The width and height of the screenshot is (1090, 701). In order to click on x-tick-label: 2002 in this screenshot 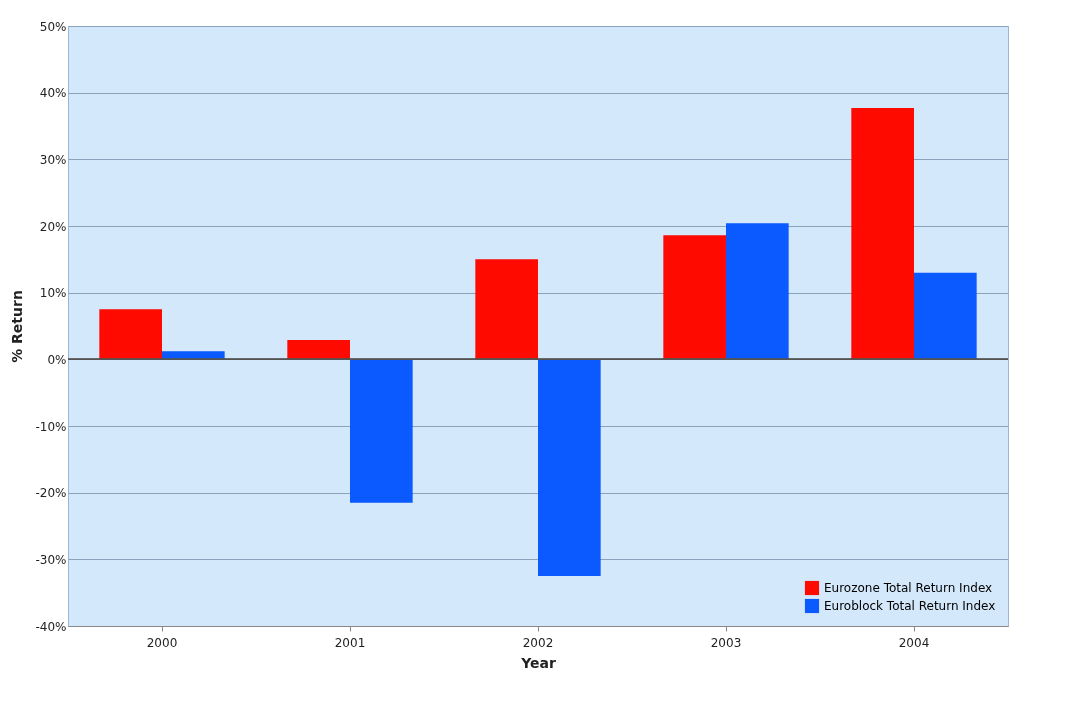, I will do `click(538, 642)`.